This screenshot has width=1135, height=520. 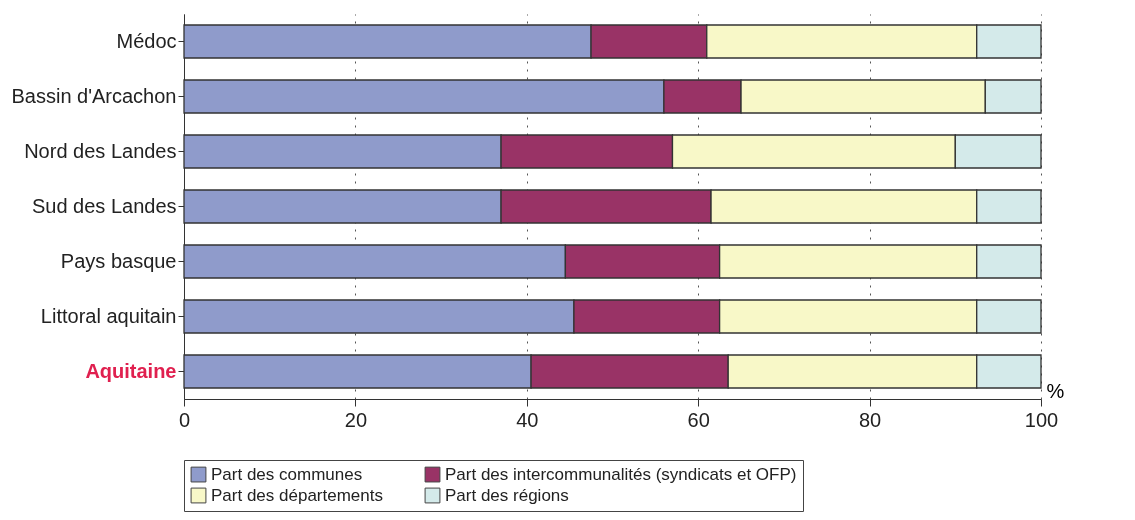 I want to click on x-tick-label: 0, so click(x=184, y=419).